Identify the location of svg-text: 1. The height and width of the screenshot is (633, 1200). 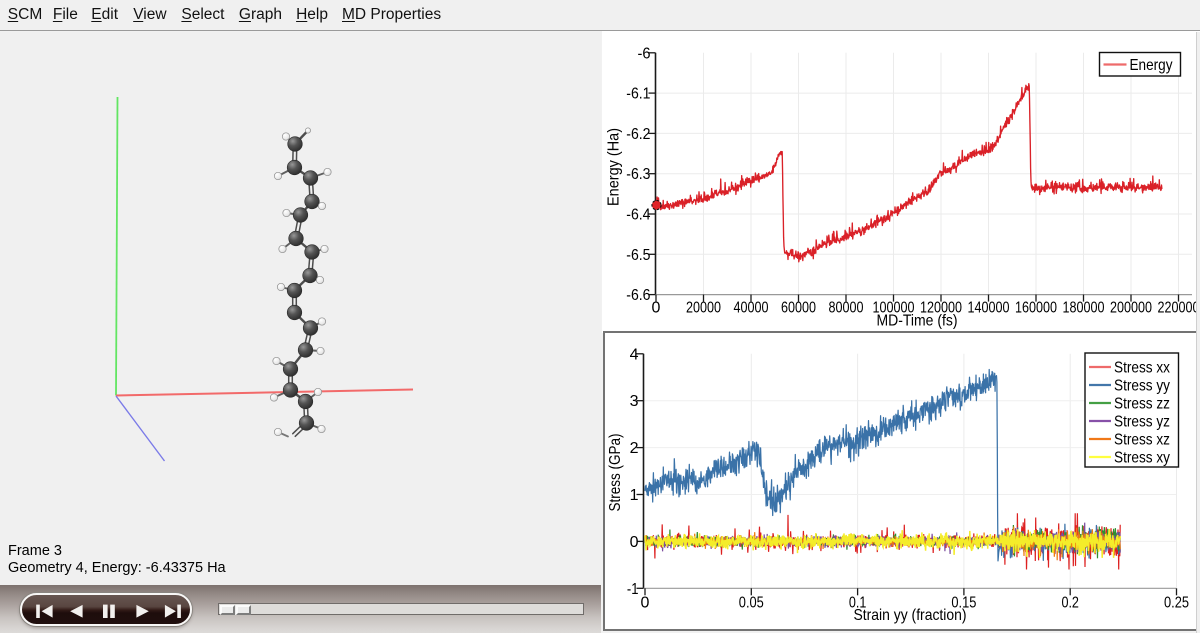
(634, 495).